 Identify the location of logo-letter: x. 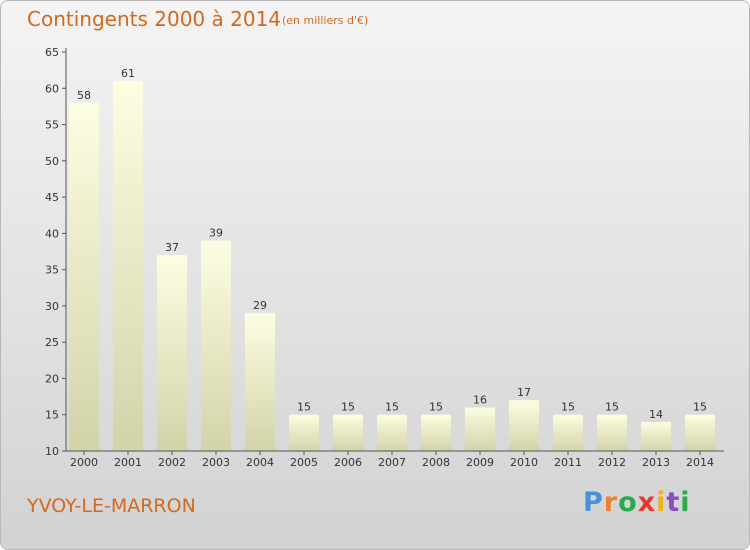
(647, 502).